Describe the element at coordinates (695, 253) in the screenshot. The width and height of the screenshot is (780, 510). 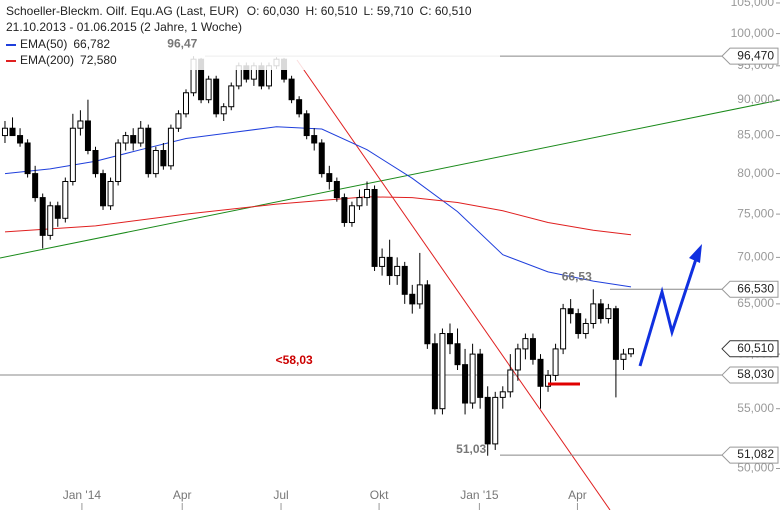
I see `arrow-head` at that location.